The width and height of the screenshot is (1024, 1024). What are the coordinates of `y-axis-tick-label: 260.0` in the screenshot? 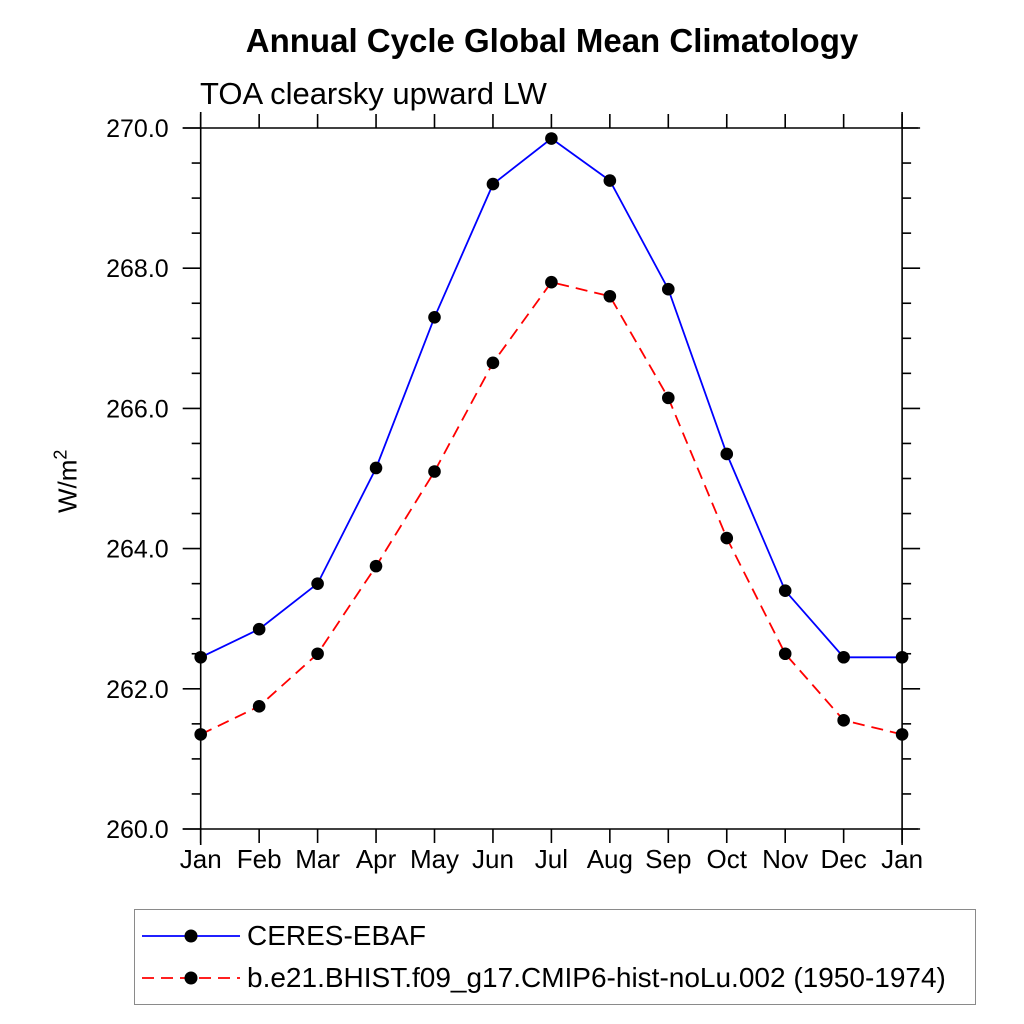 It's located at (137, 830).